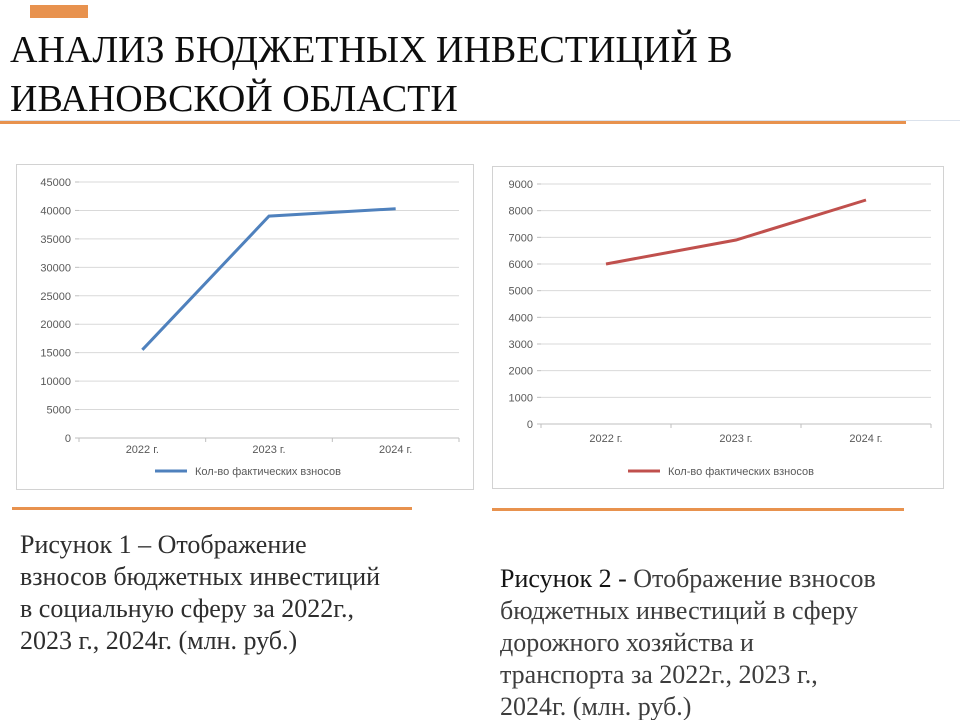  Describe the element at coordinates (567, 578) in the screenshot. I see `figure2-caption-label: Рисунок 2 -` at that location.